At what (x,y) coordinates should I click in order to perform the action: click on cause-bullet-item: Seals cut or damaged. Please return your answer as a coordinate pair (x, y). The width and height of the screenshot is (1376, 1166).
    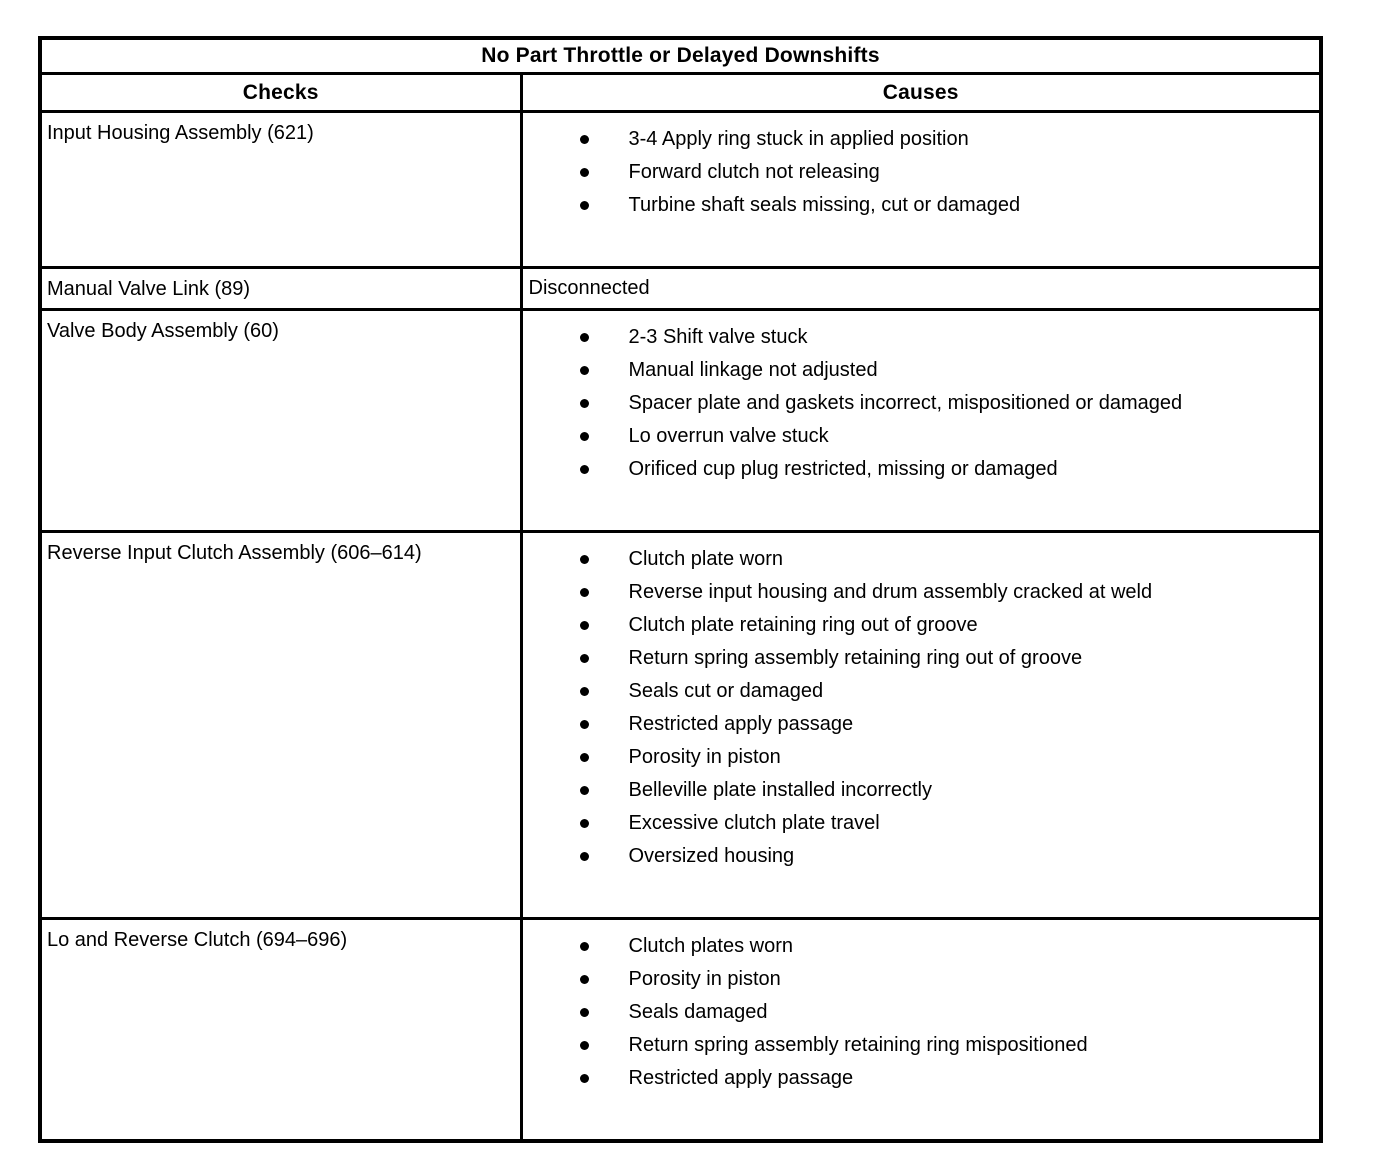
    Looking at the image, I should click on (919, 691).